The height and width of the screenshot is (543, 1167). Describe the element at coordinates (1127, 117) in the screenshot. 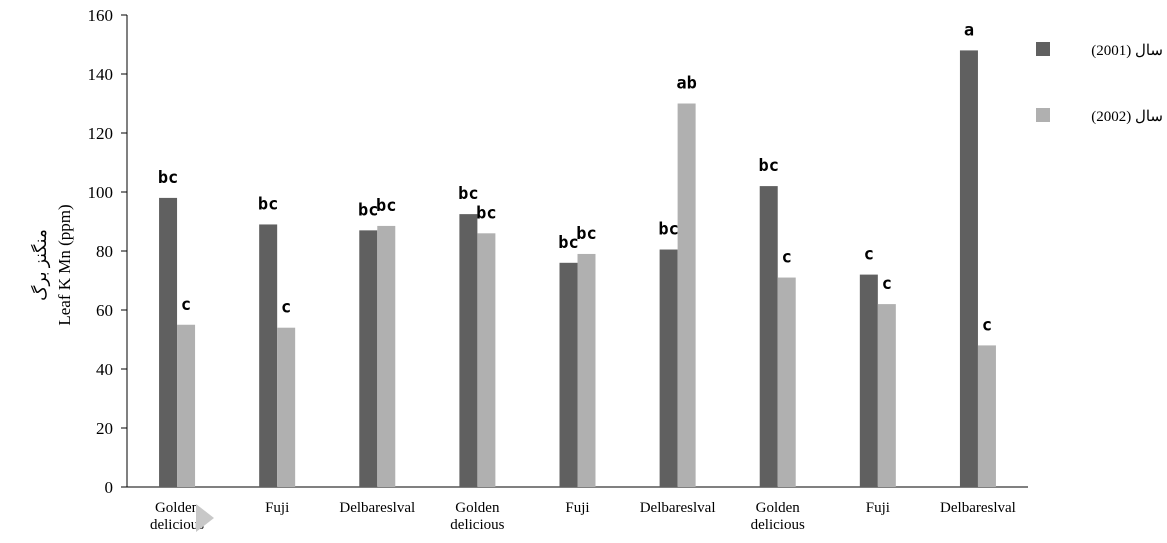

I see `legend-label: سال (2002)` at that location.